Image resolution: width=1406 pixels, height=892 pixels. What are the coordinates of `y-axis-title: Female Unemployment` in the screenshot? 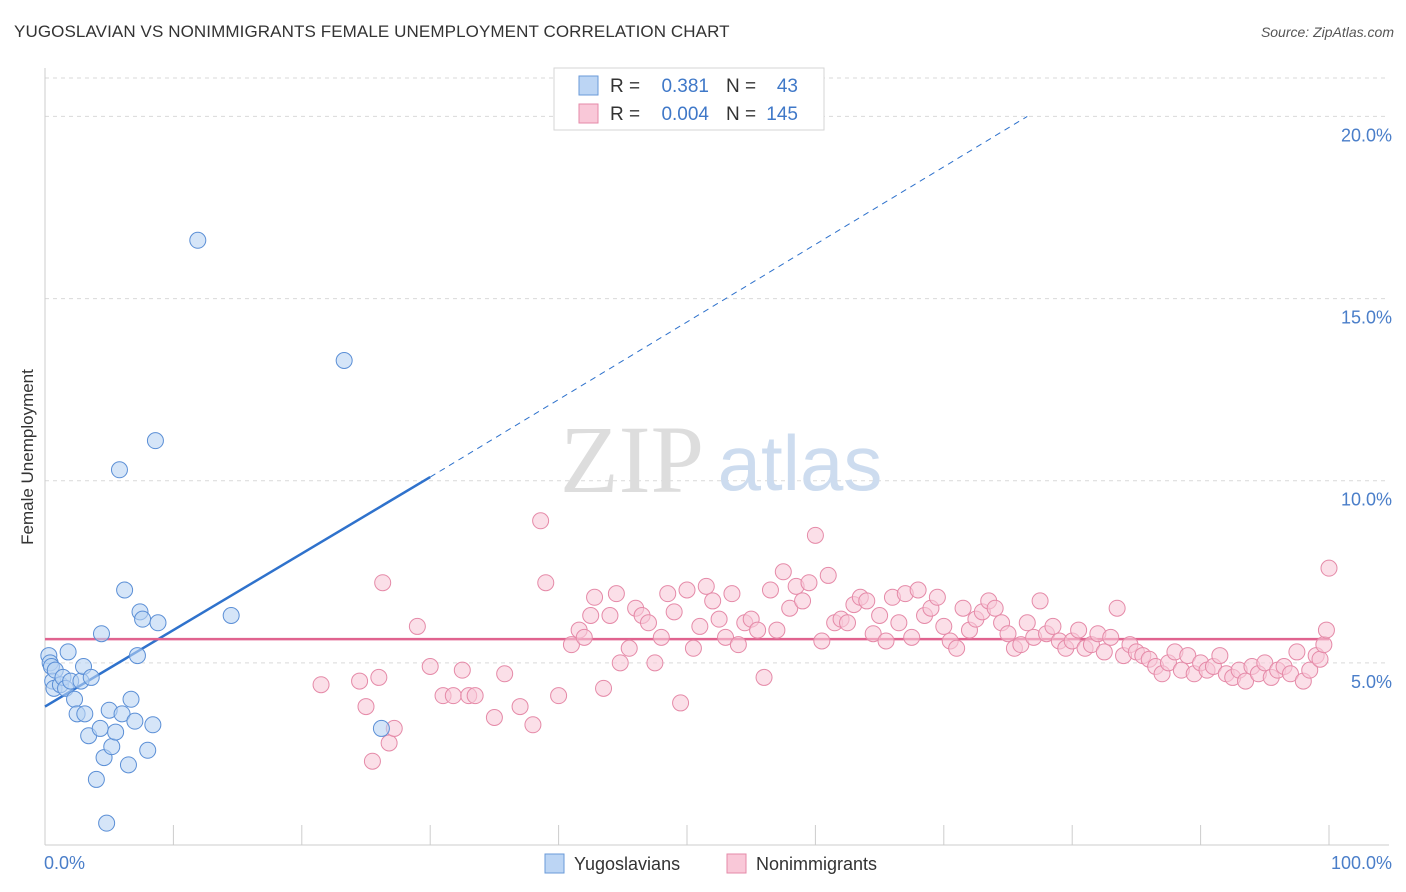 It's located at (27, 457).